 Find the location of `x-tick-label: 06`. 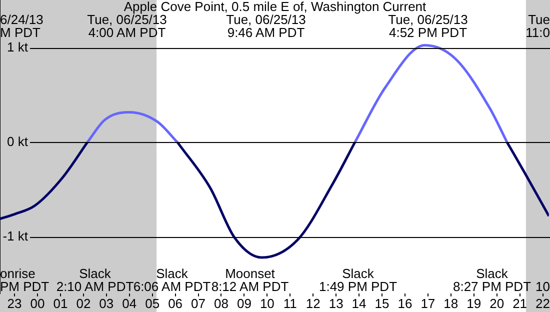

x-tick-label: 06 is located at coordinates (175, 303).